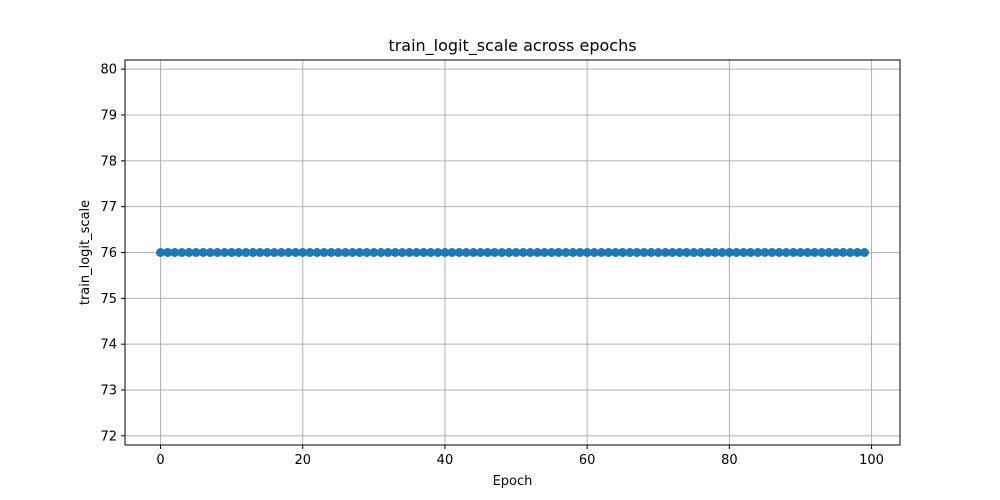  What do you see at coordinates (108, 70) in the screenshot?
I see `y-tick-label: 80` at bounding box center [108, 70].